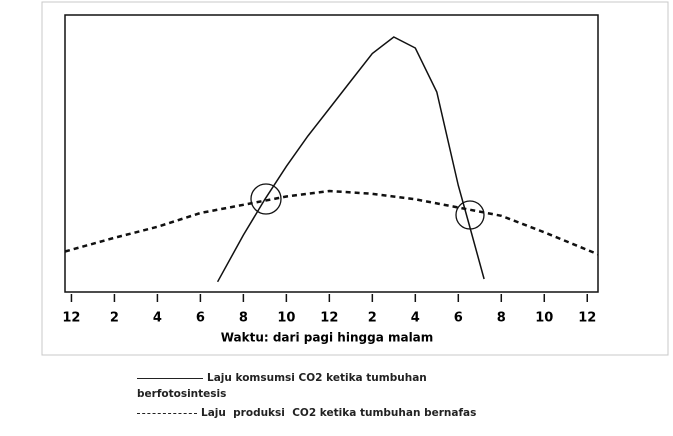  What do you see at coordinates (327, 338) in the screenshot?
I see `x-axis-label: Waktu: dari pagi hingga malam` at bounding box center [327, 338].